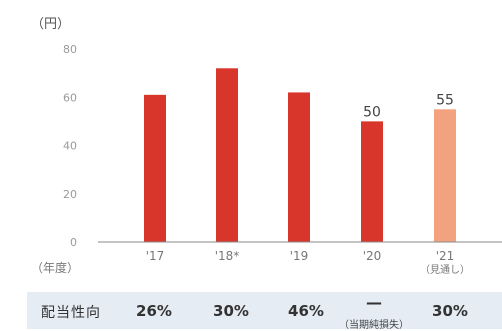 The height and width of the screenshot is (331, 502). I want to click on data-label: 50, so click(372, 112).